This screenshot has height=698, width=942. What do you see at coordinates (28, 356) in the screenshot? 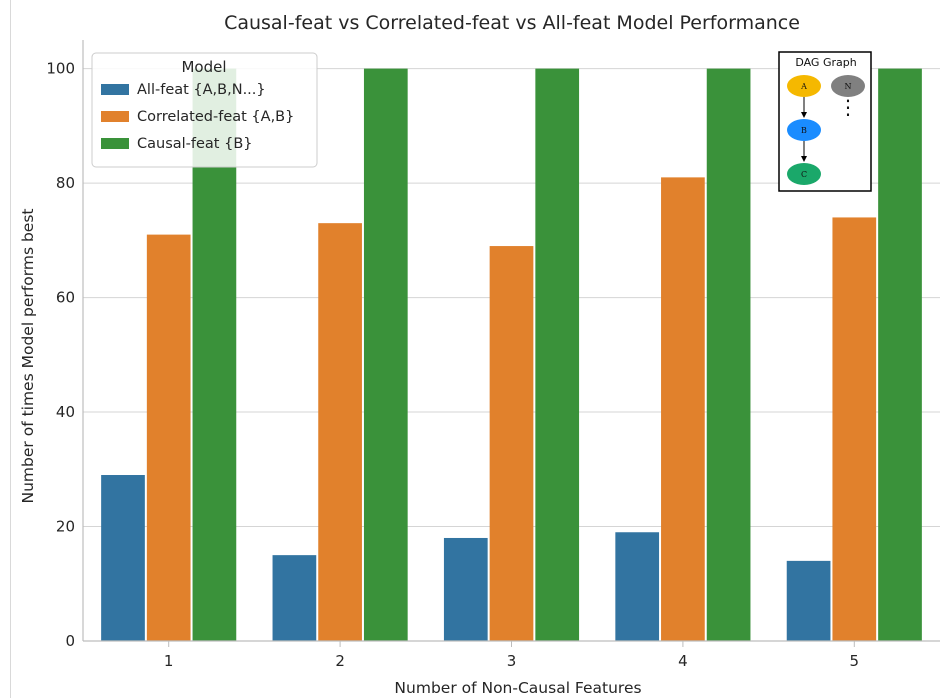
I see `y-axis-label: Number of times Model performs best` at bounding box center [28, 356].